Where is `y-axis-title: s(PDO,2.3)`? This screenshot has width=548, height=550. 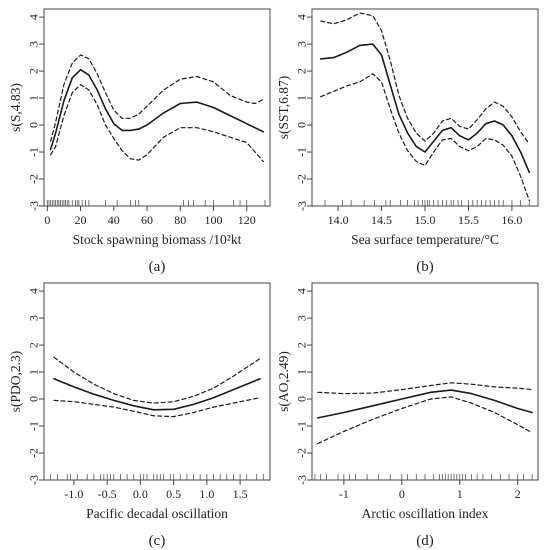 y-axis-title: s(PDO,2.3) is located at coordinates (15, 382).